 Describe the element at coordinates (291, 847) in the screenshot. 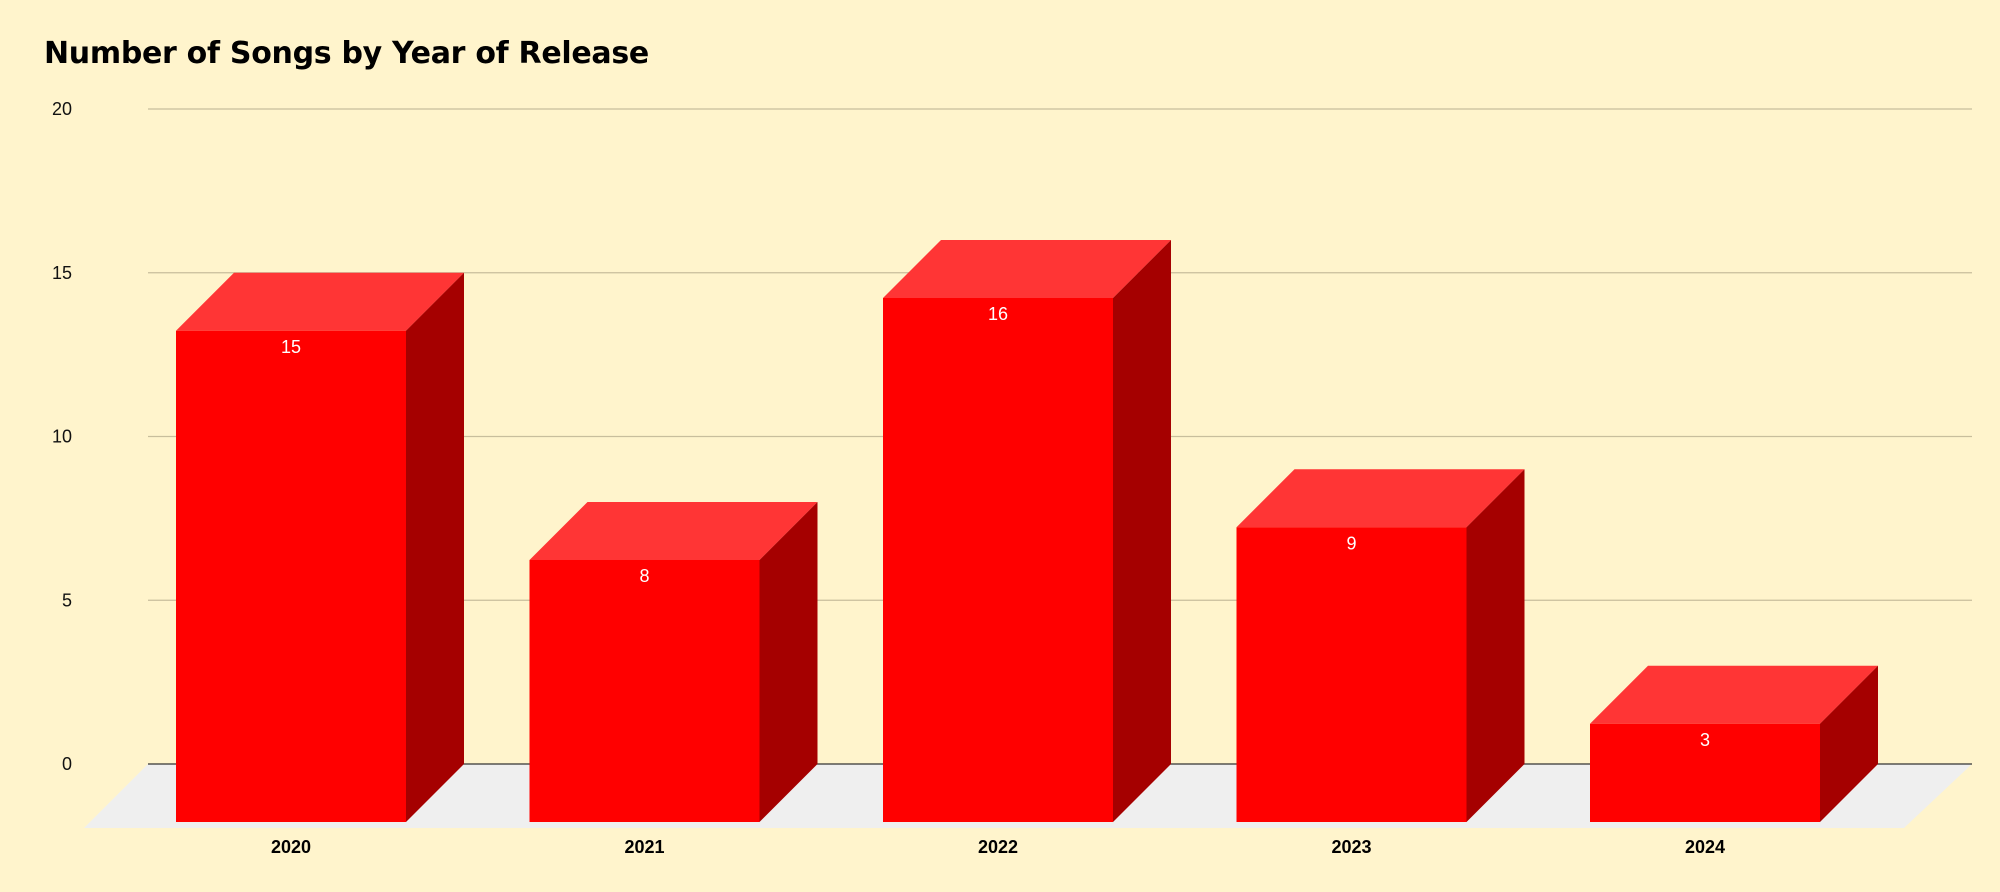

I see `x-tick-label: 2020` at that location.